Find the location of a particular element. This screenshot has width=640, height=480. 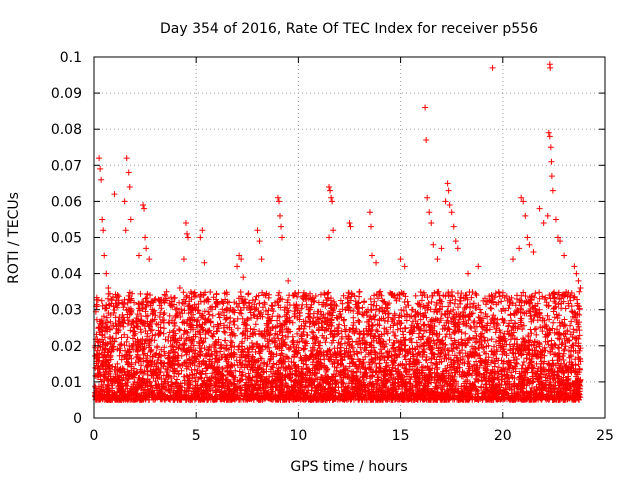

x-tick-label: 25 is located at coordinates (605, 436).